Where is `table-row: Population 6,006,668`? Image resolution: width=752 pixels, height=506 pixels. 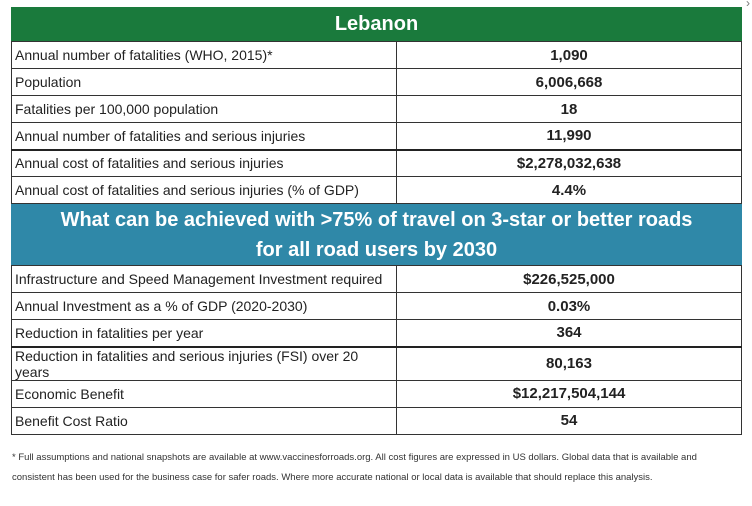
table-row: Population 6,006,668 is located at coordinates (376, 82).